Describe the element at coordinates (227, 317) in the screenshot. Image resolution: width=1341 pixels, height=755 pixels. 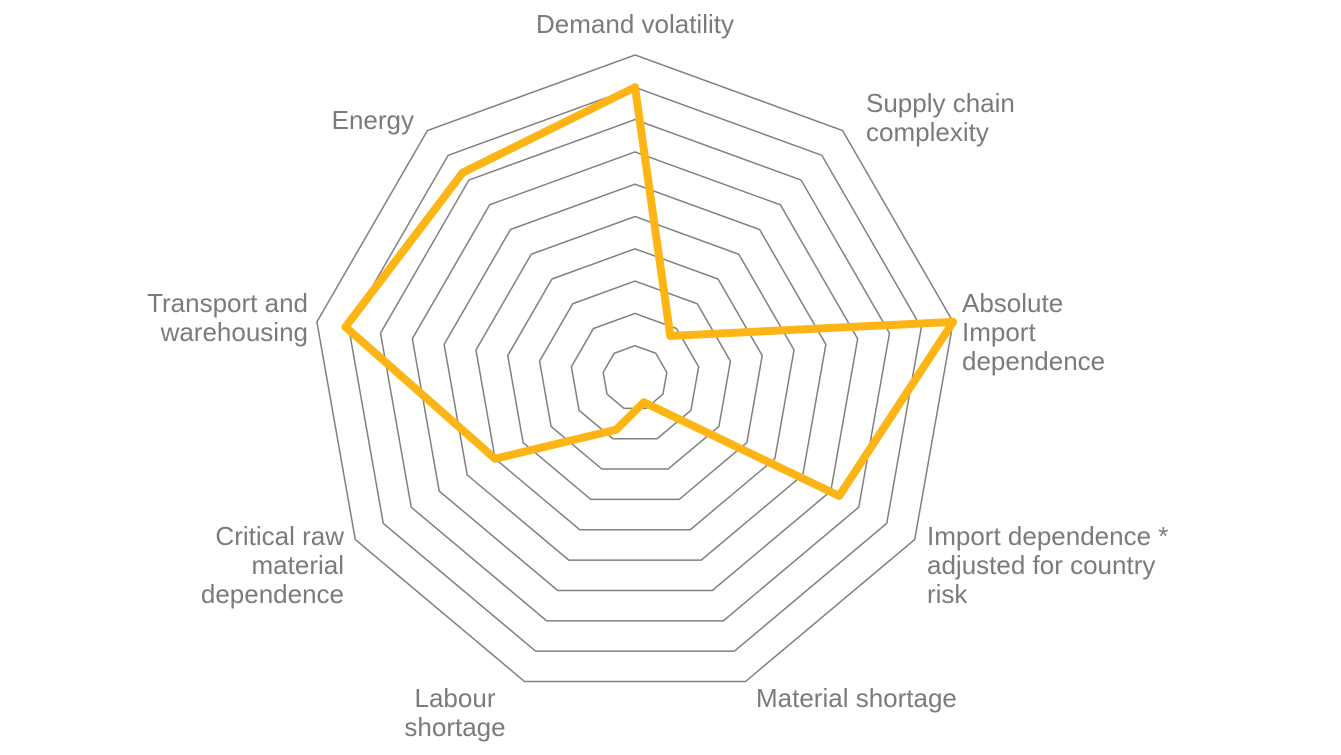
I see `axis-label-transport-warehousing: Transport and warehousing` at that location.